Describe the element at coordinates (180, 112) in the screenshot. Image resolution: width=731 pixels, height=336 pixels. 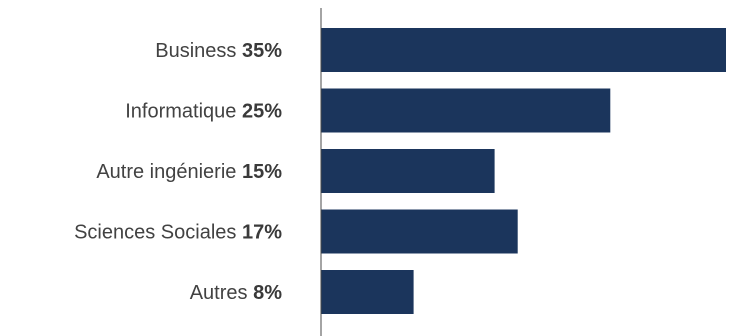
I see `category-name: Informatique` at that location.